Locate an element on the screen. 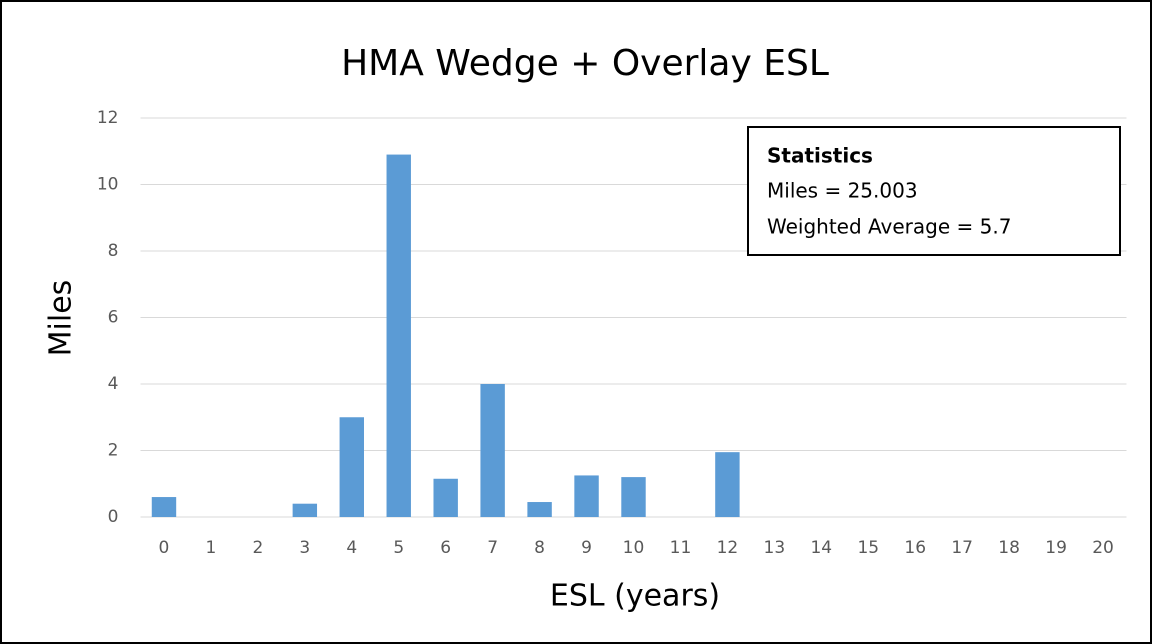  stats-line: Miles = 25.003 is located at coordinates (842, 191).